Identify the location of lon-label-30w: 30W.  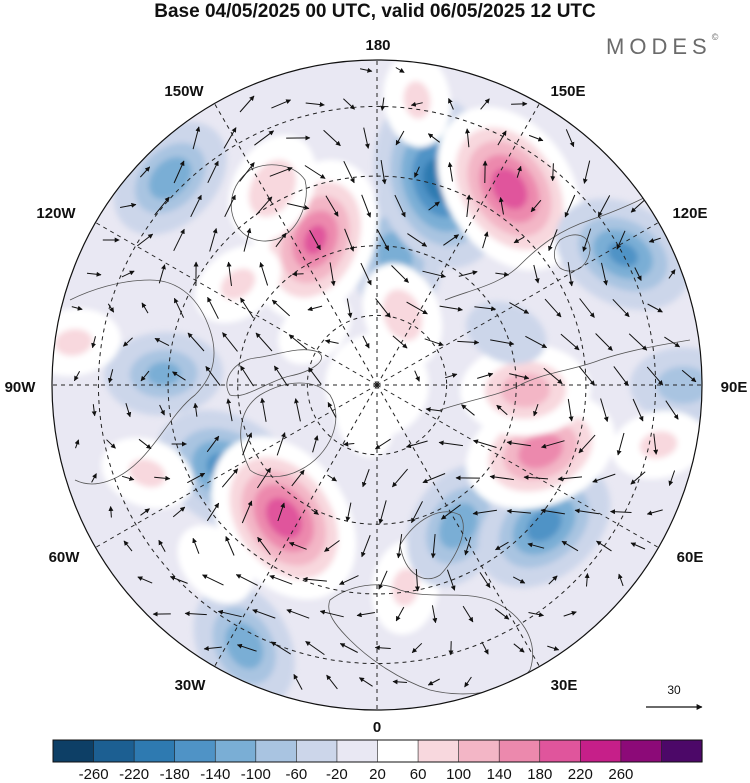
(191, 685).